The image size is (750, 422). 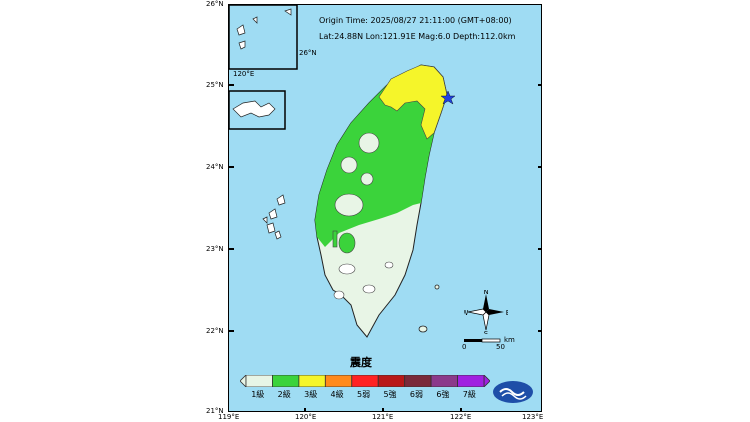 I want to click on legend-label-8: 6強, so click(x=443, y=394).